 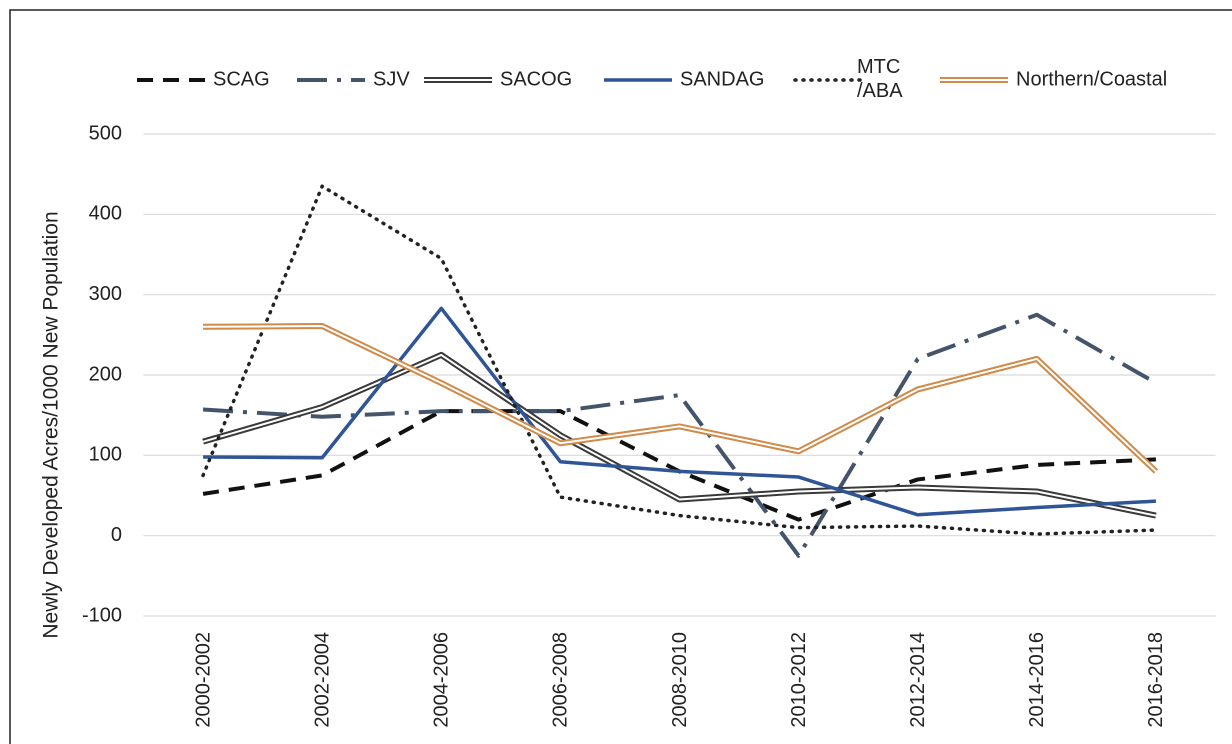 What do you see at coordinates (102, 615) in the screenshot?
I see `y-tick-label: -100` at bounding box center [102, 615].